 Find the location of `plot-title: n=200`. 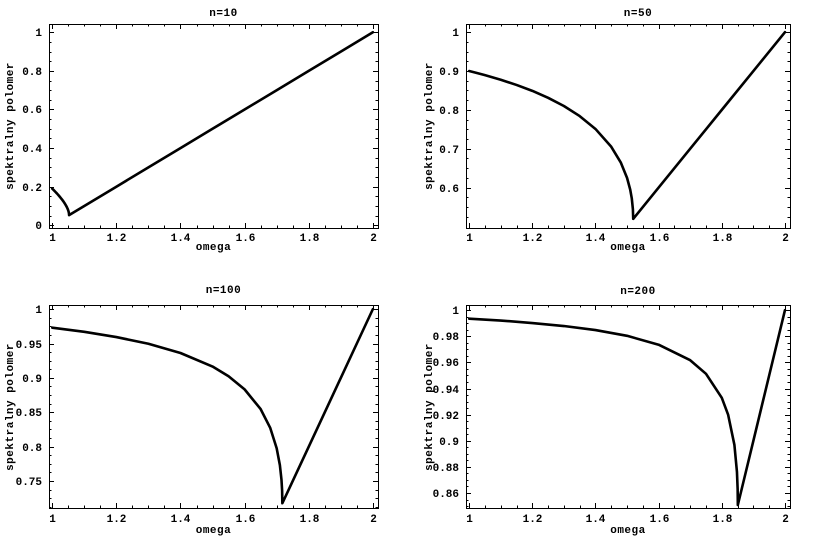

plot-title: n=200 is located at coordinates (638, 292).